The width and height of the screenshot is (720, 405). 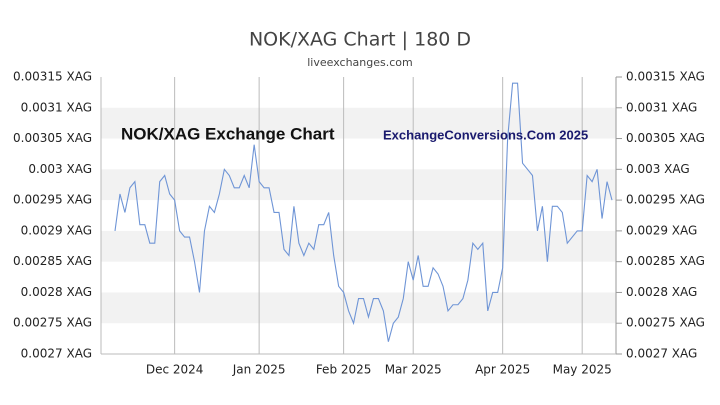 I want to click on y-tick-label-right: 0.0027 XAG, so click(x=661, y=354).